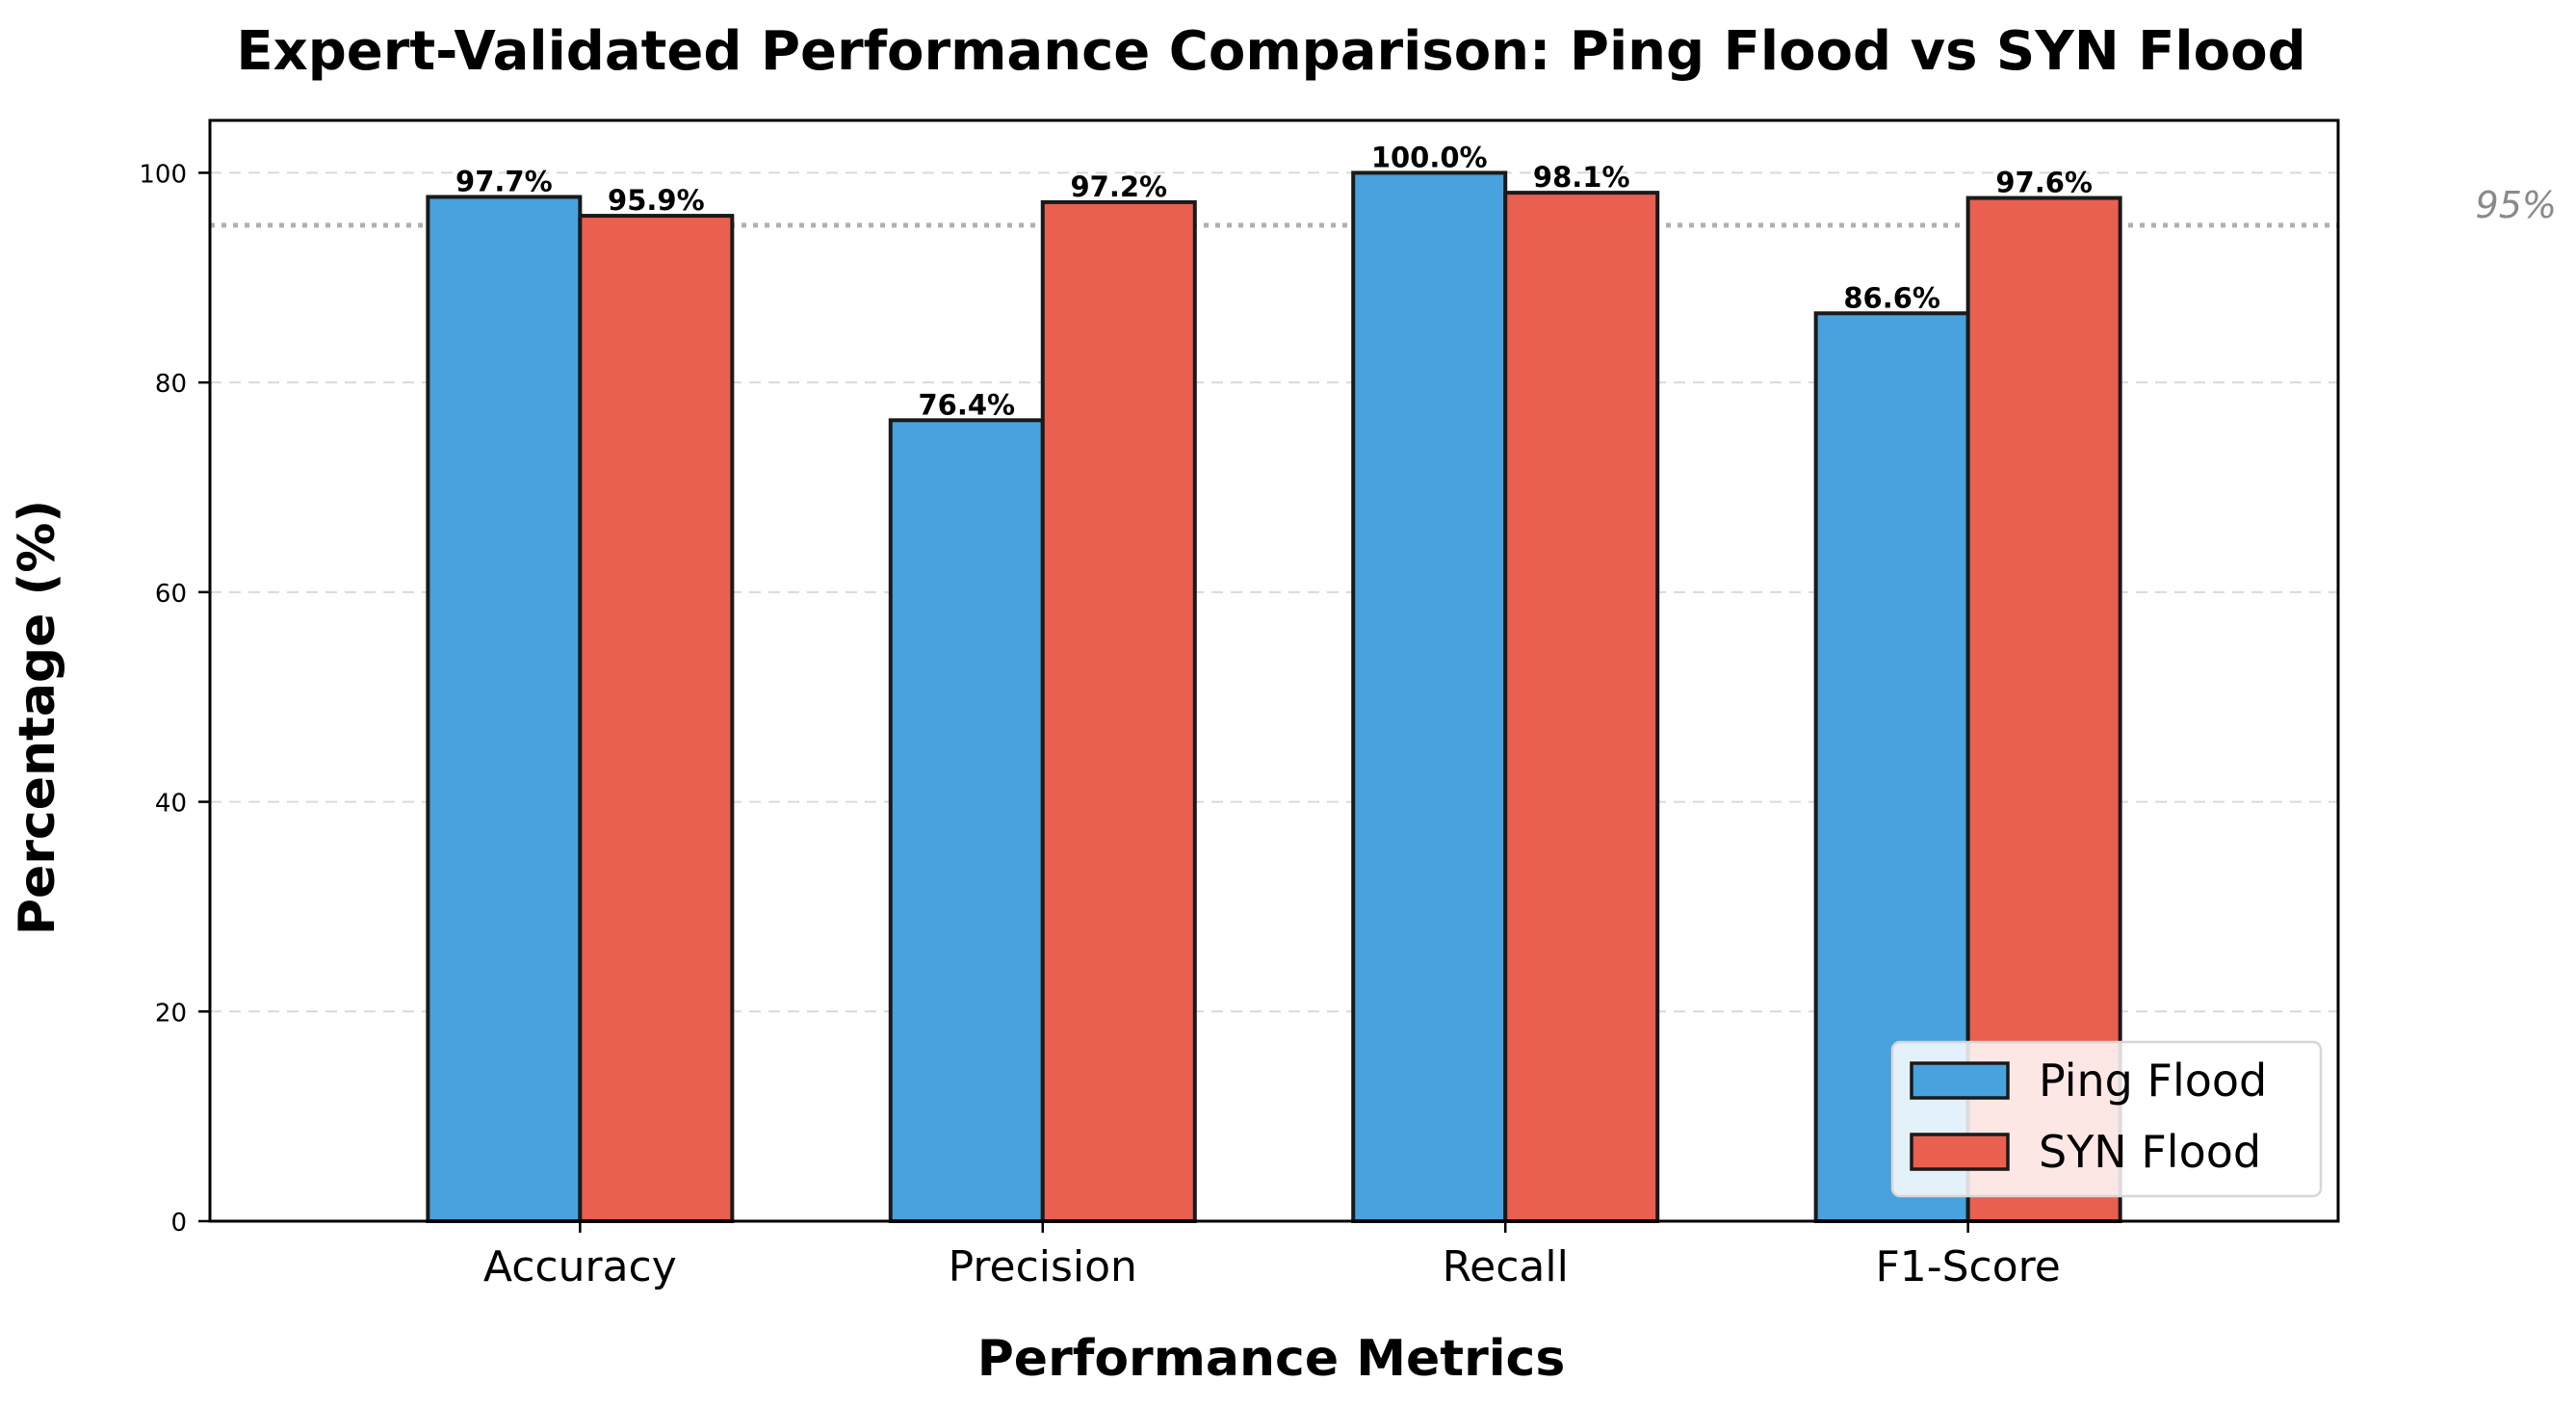  Describe the element at coordinates (504, 181) in the screenshot. I see `bar-value-label: 97.7%` at that location.